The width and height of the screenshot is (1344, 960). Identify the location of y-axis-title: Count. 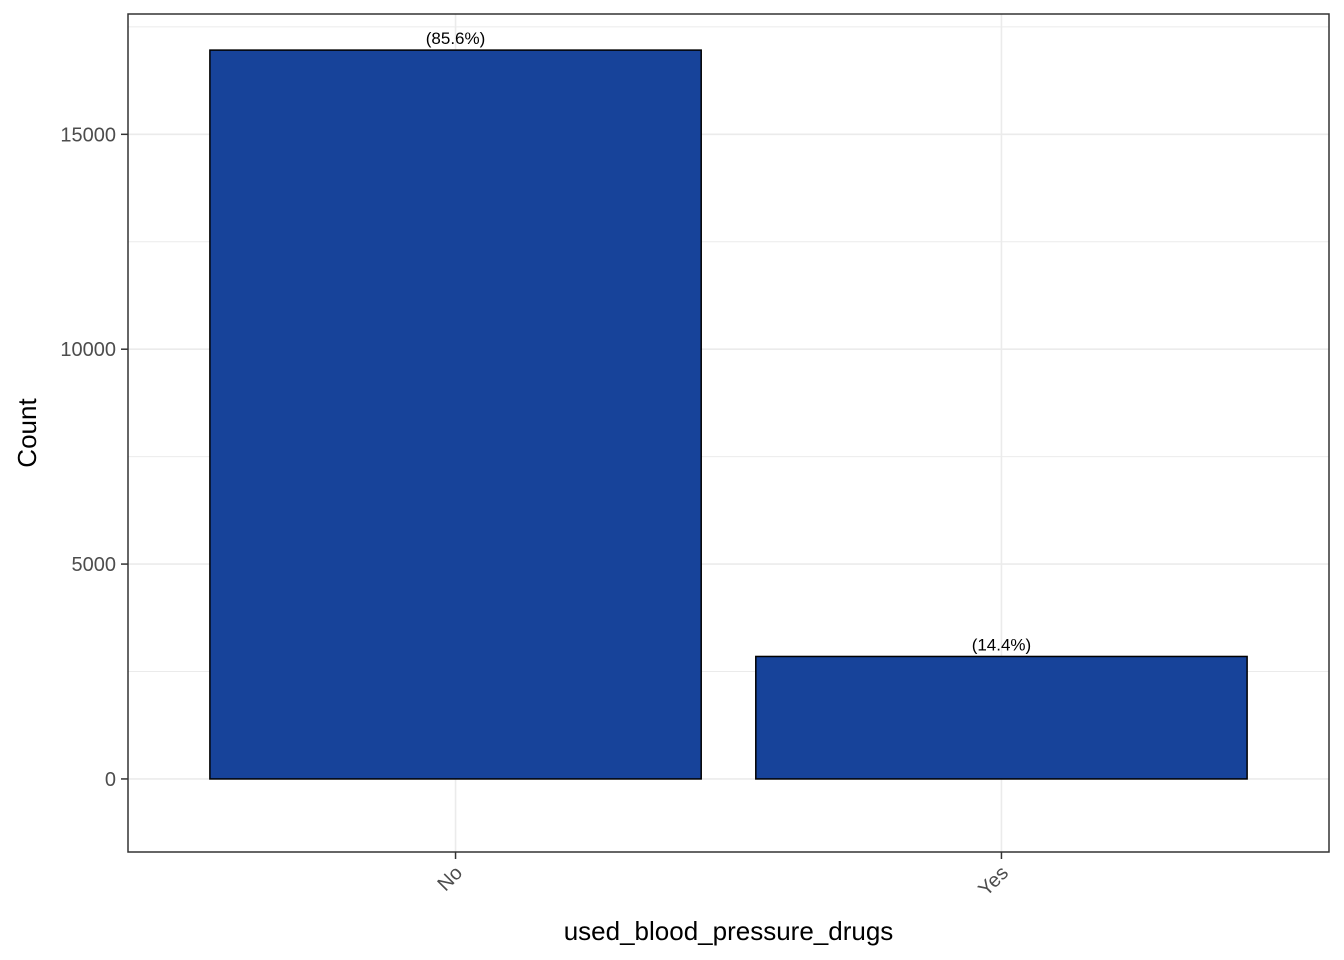
(27, 433).